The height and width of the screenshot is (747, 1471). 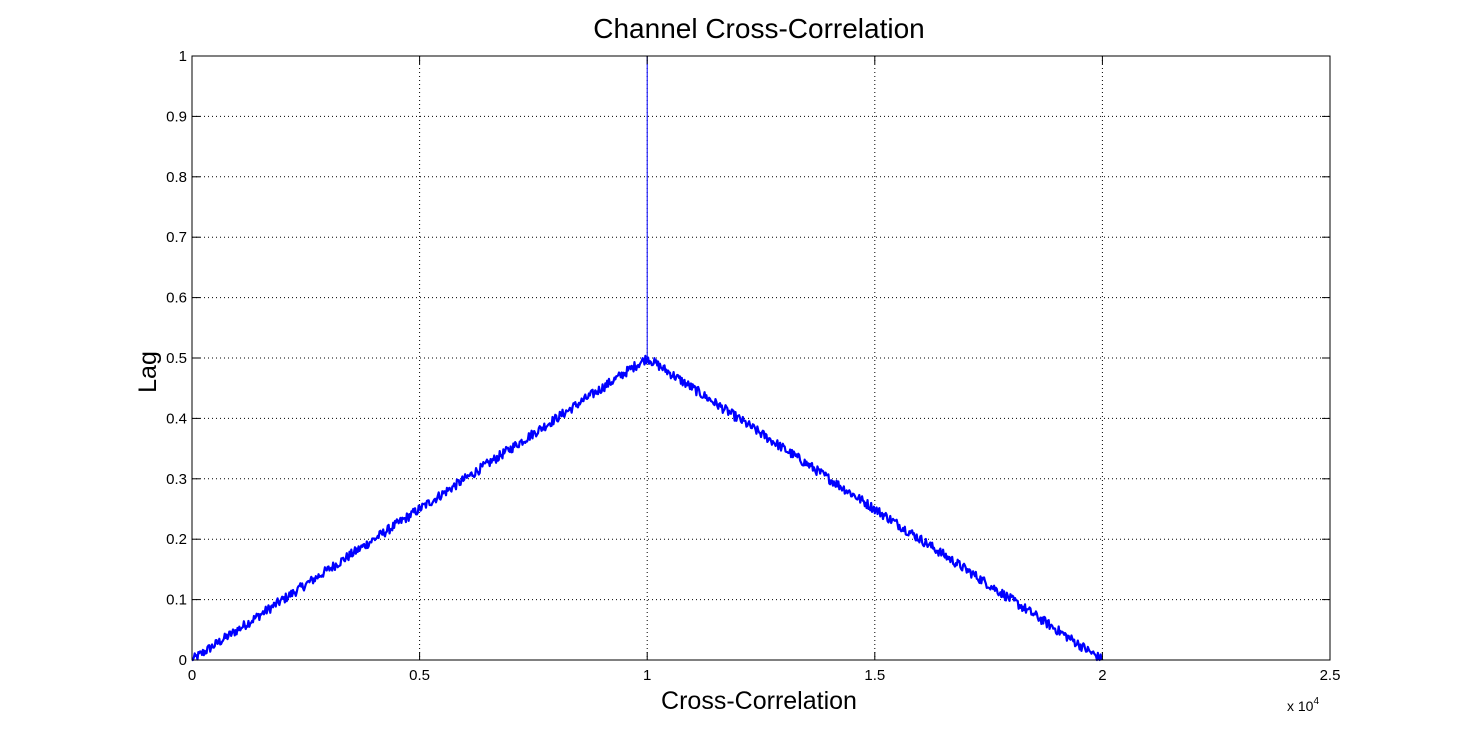 I want to click on x-tick-label: 0, so click(x=192, y=675).